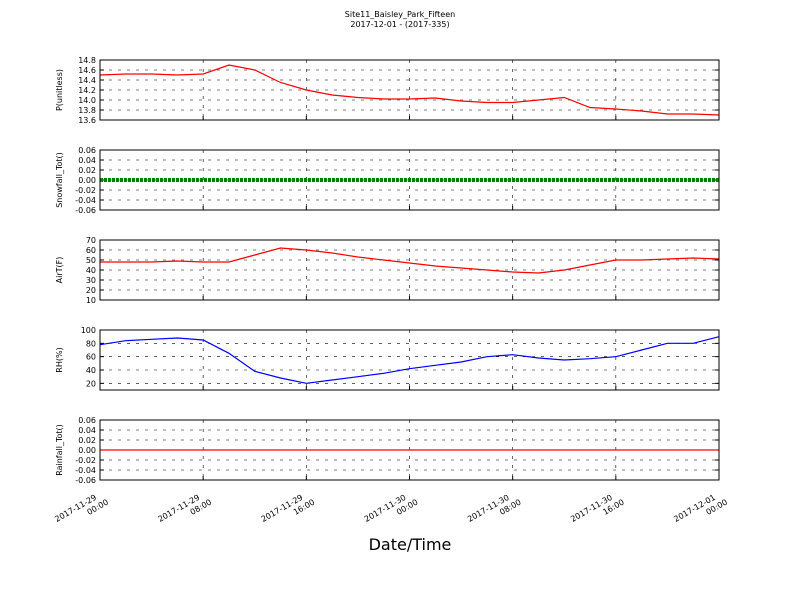 This screenshot has width=800, height=600. What do you see at coordinates (494, 511) in the screenshot?
I see `x-tick-label: 2017-11-3008:00` at bounding box center [494, 511].